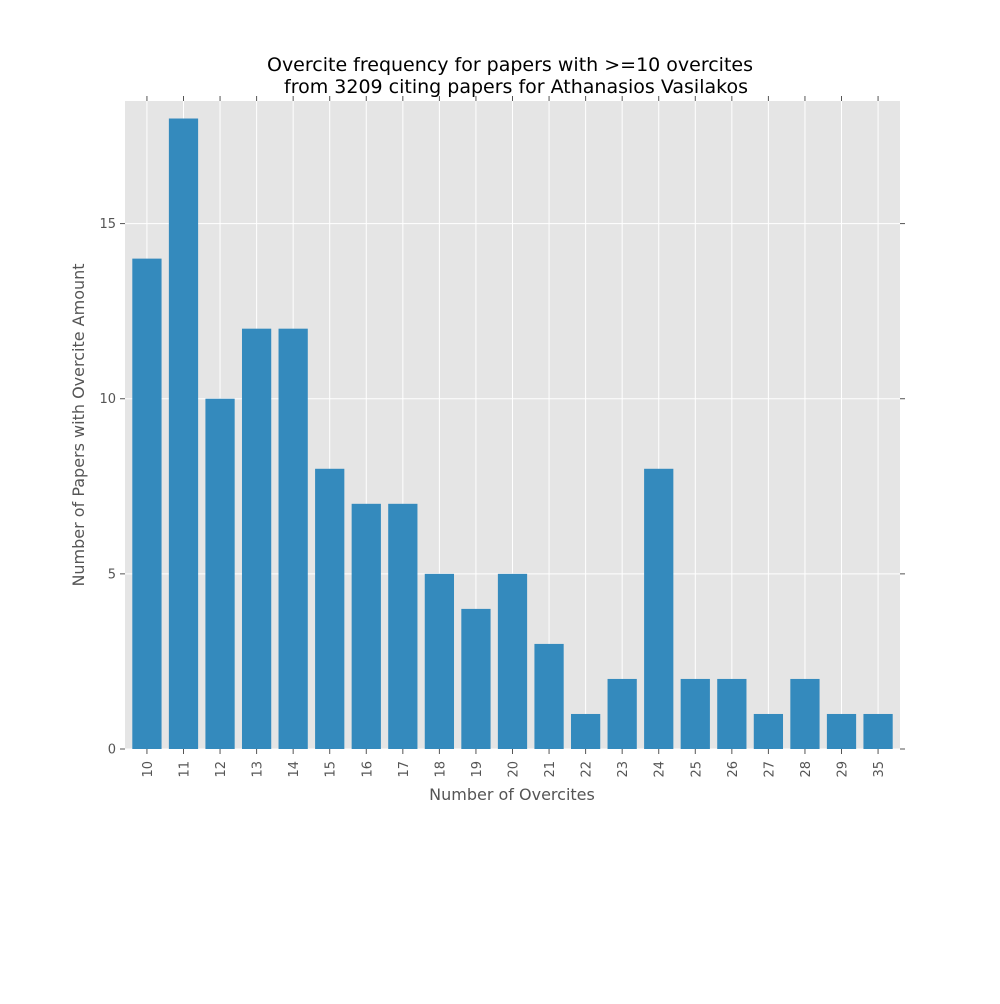 Image resolution: width=1000 pixels, height=1004 pixels. Describe the element at coordinates (107, 399) in the screenshot. I see `y-tick-label: 10` at that location.